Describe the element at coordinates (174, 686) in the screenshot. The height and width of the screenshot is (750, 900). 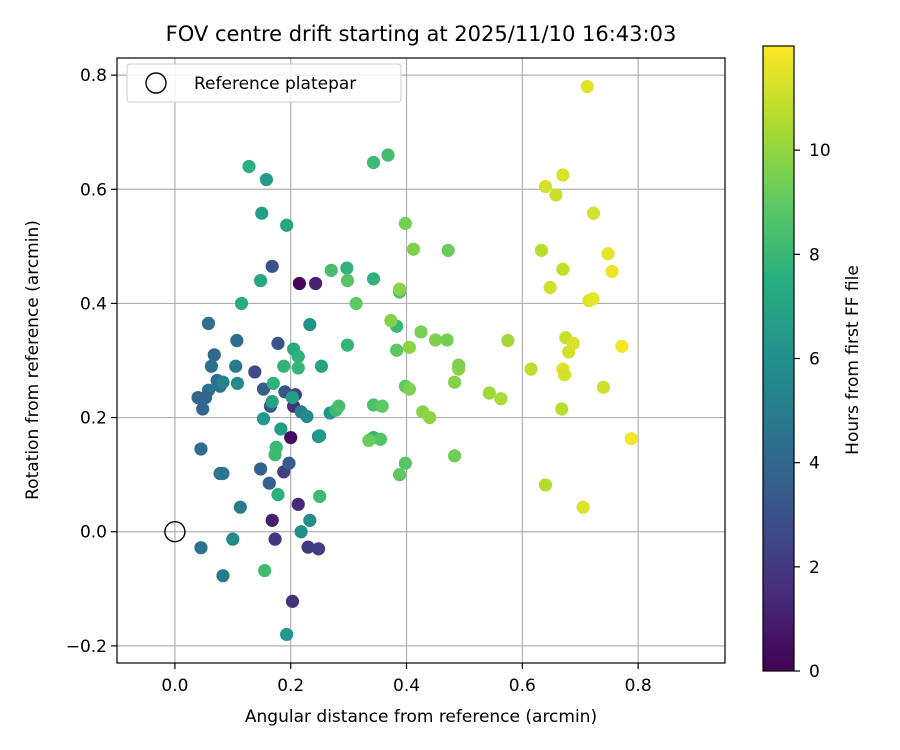
I see `x-tick-label: 0.0` at that location.